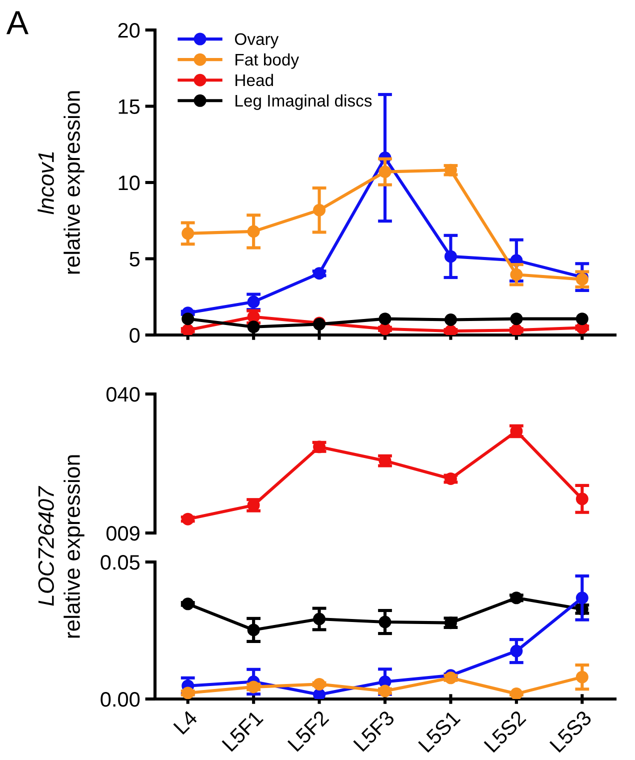  I want to click on y-tick-label: 15, so click(129, 106).